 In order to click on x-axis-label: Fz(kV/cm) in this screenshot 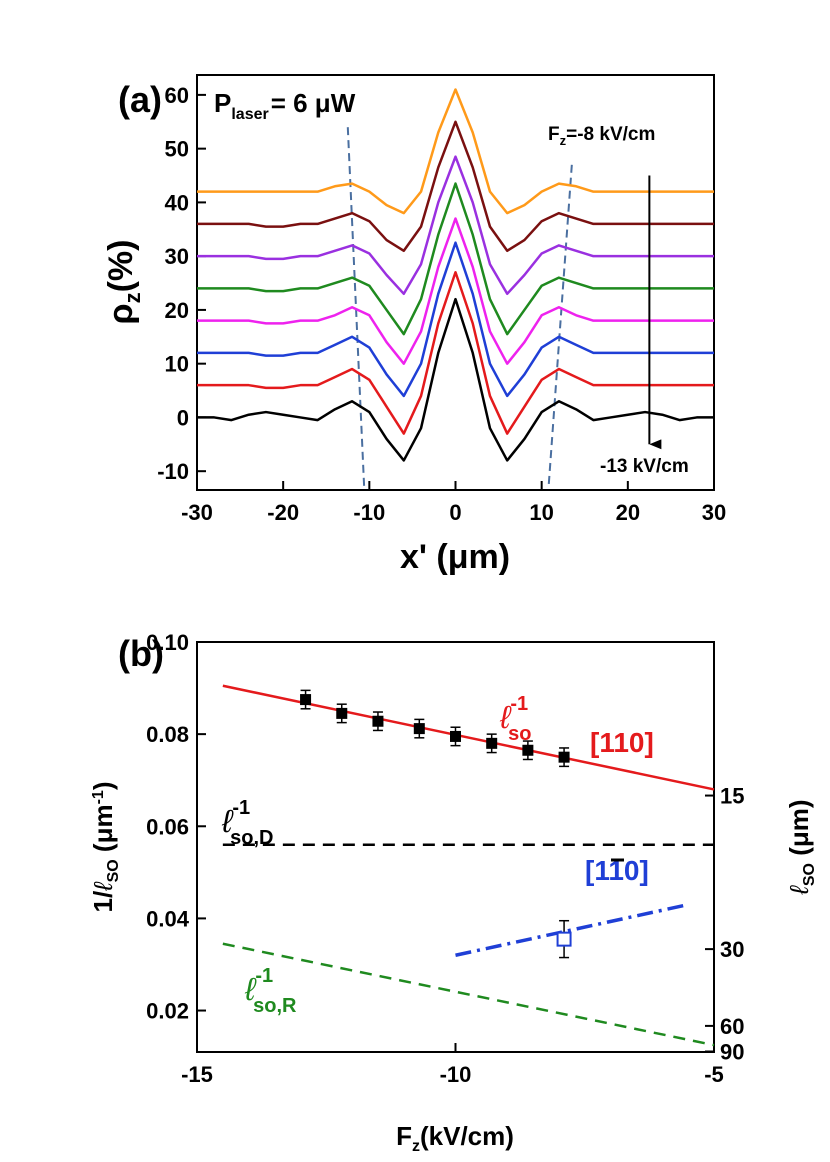, I will do `click(455, 1138)`.